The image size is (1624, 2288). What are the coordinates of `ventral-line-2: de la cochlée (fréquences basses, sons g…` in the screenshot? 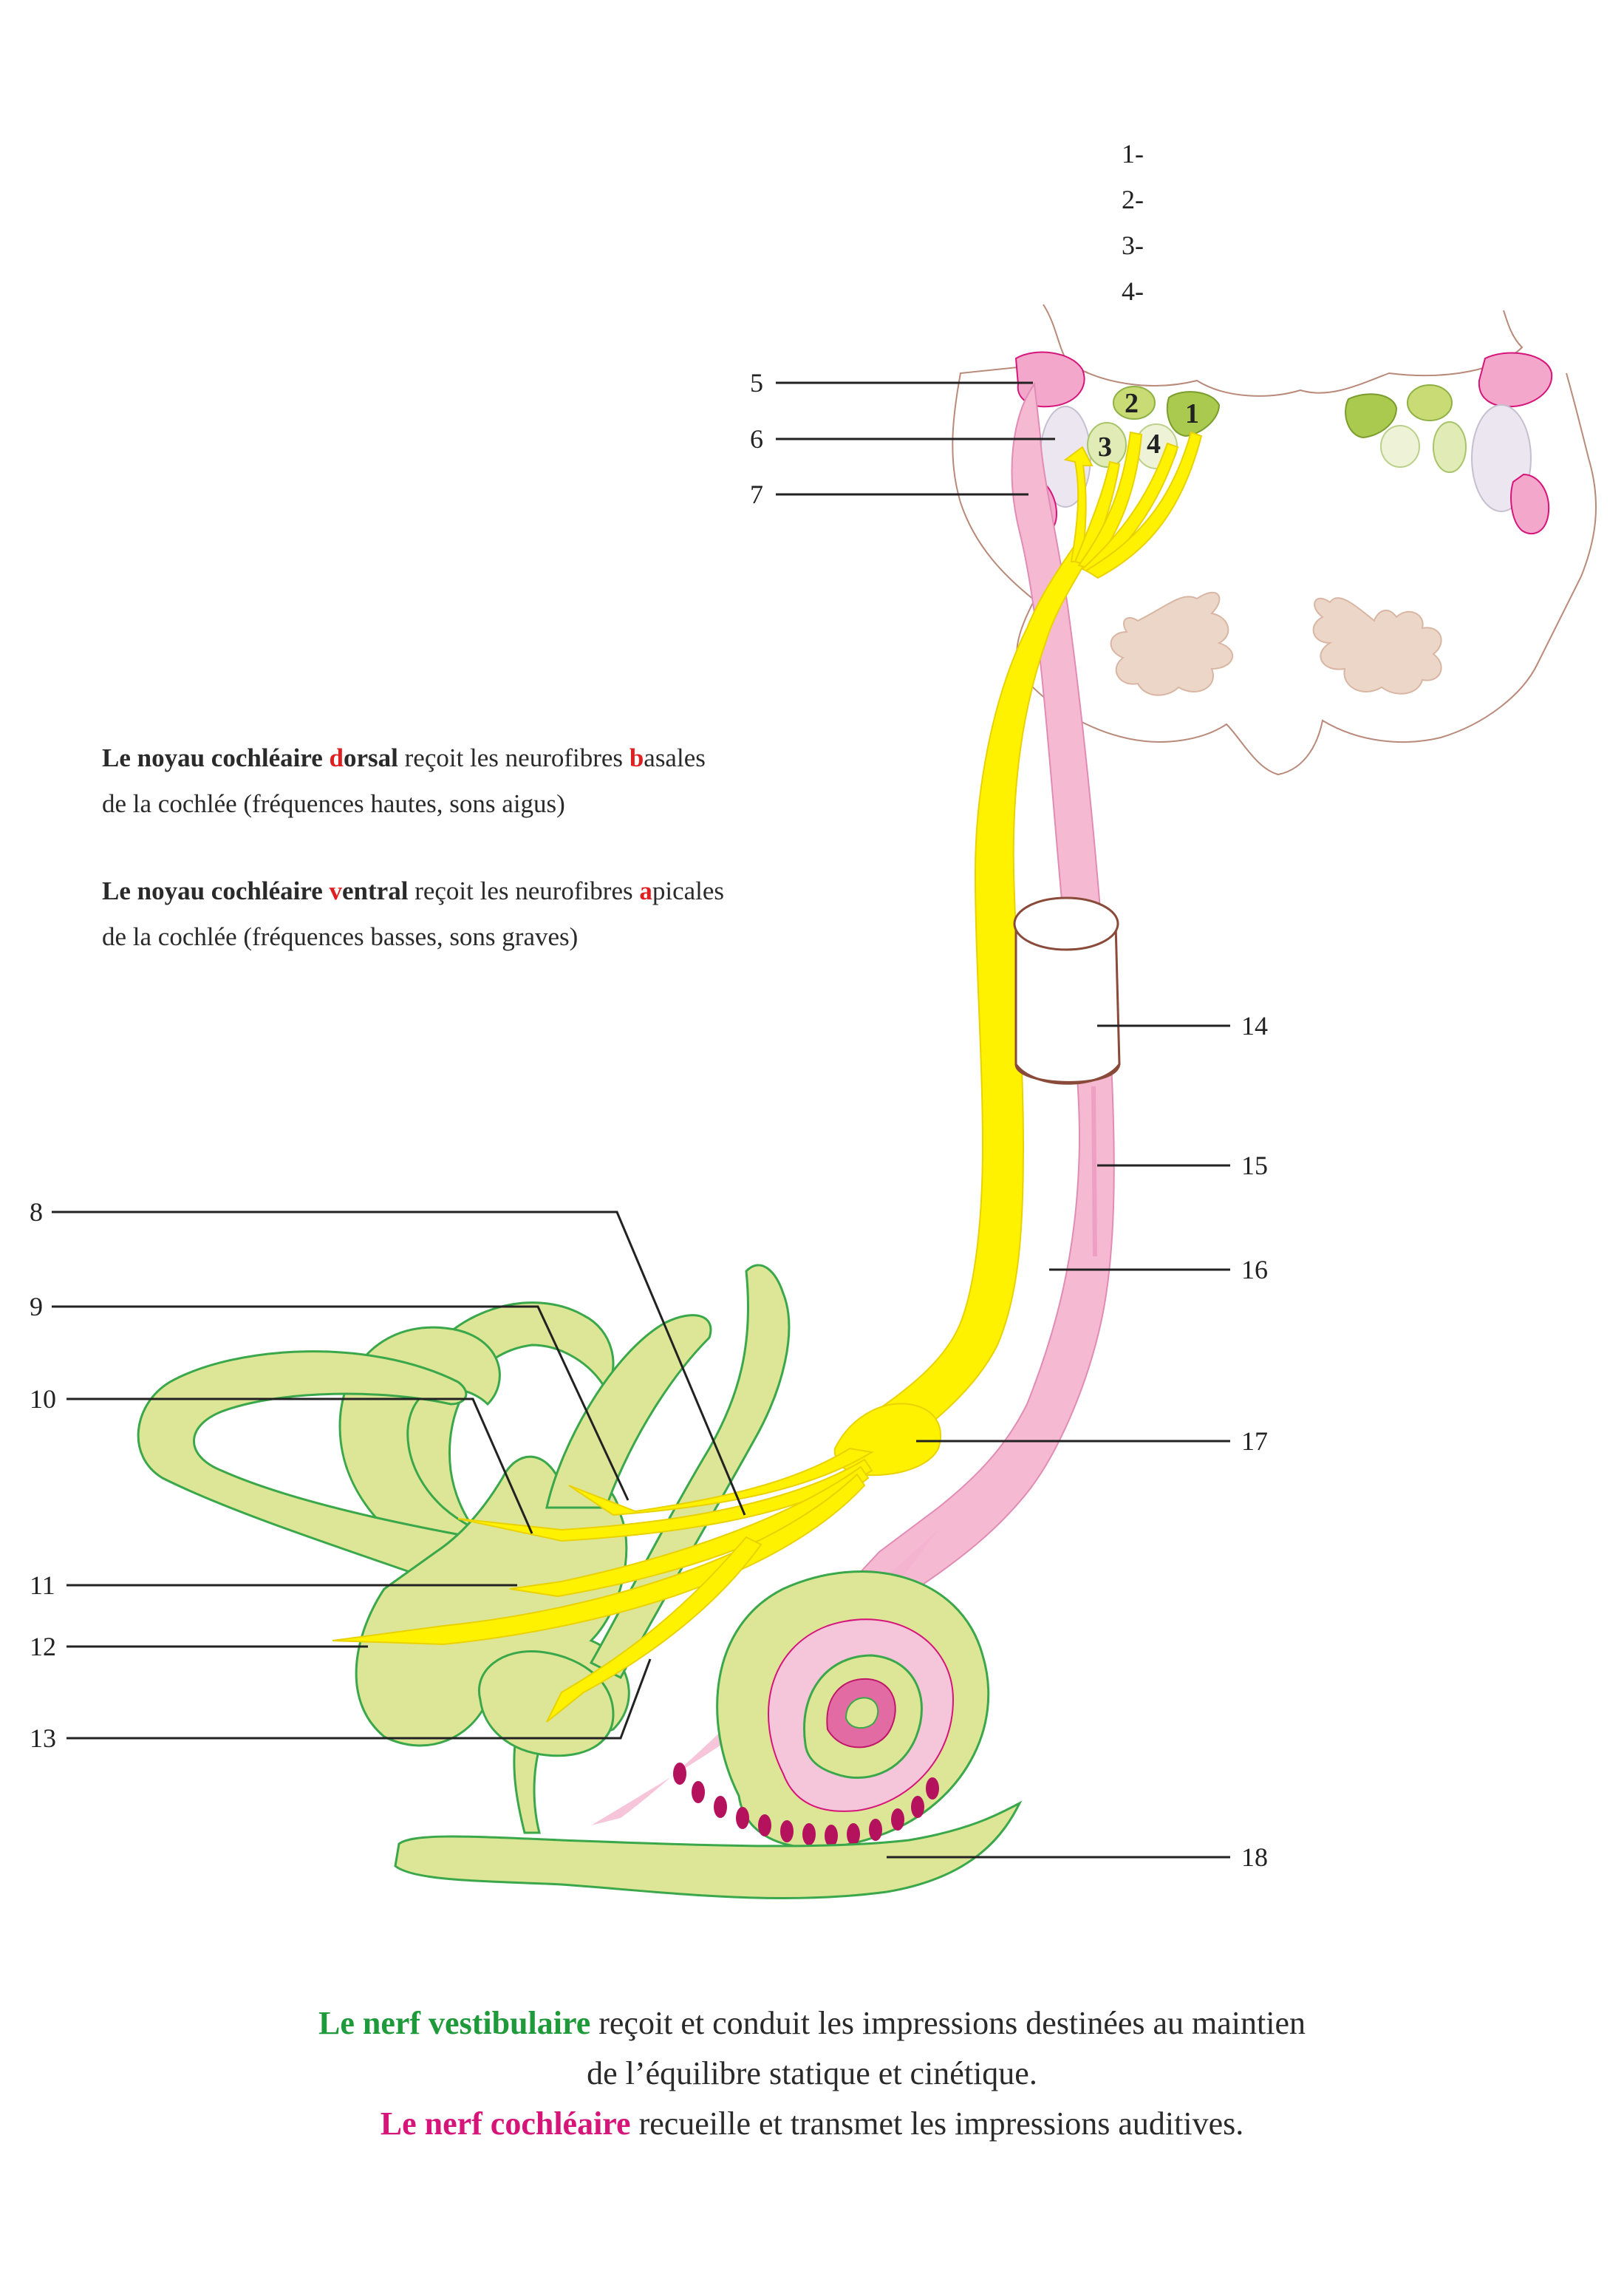 It's located at (340, 936).